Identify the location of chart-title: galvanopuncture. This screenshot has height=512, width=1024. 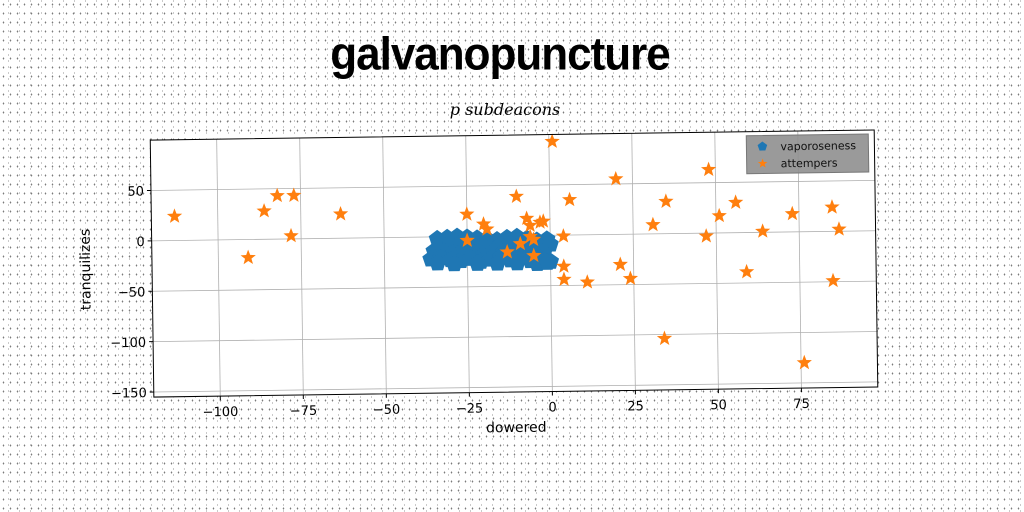
(500, 54).